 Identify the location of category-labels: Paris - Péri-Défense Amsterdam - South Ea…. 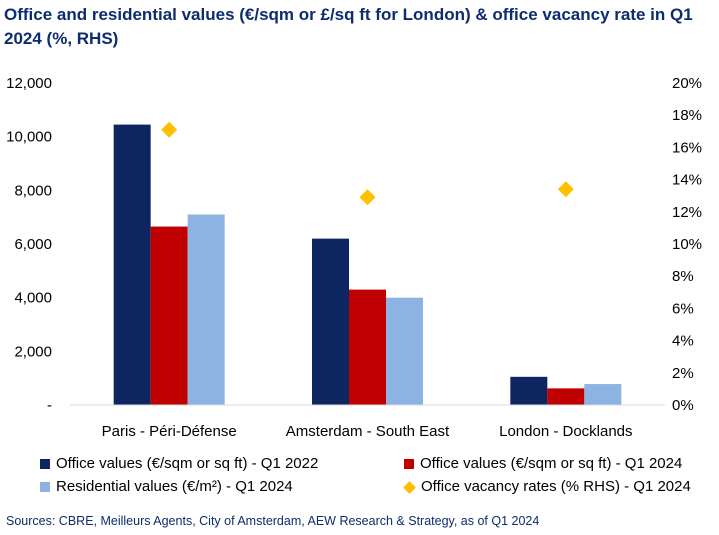
(367, 431).